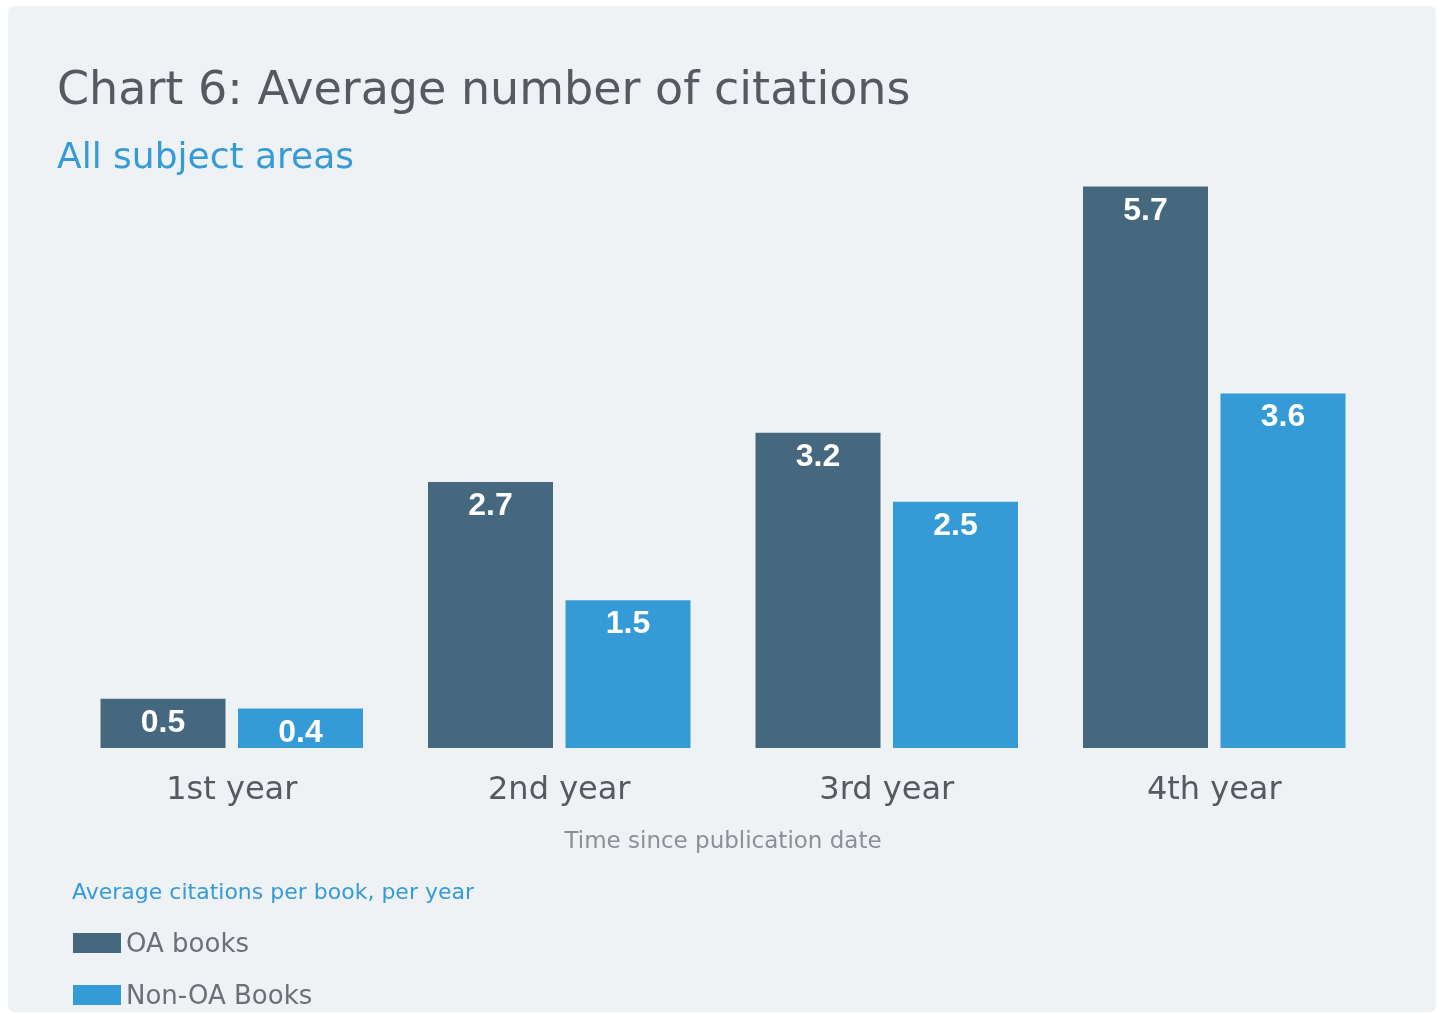  Describe the element at coordinates (490, 504) in the screenshot. I see `data-label: 2.7` at that location.